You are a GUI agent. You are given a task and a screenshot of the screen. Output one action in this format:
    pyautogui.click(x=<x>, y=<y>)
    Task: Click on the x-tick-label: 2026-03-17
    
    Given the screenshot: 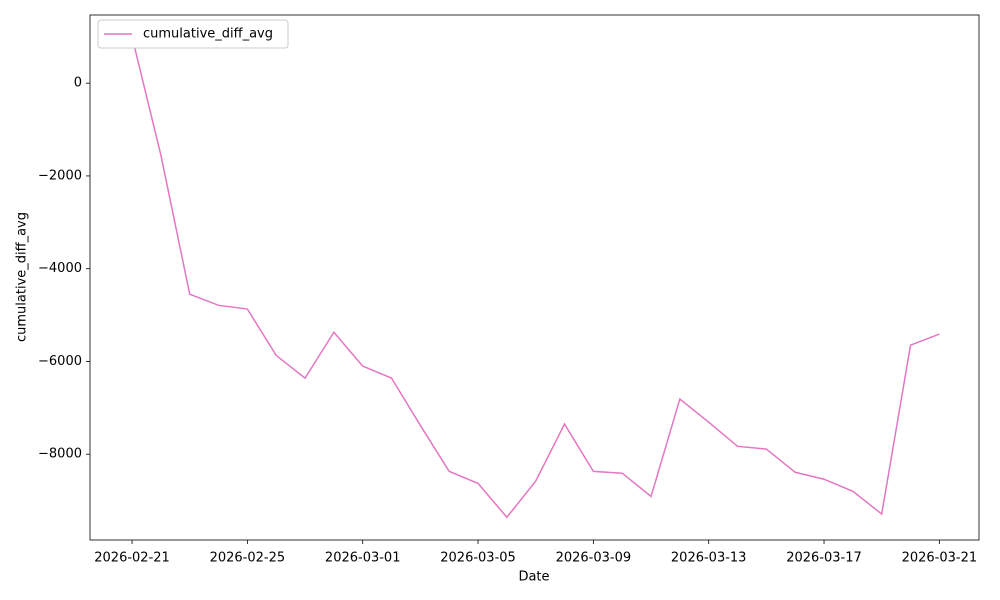 What is the action you would take?
    pyautogui.click(x=824, y=558)
    